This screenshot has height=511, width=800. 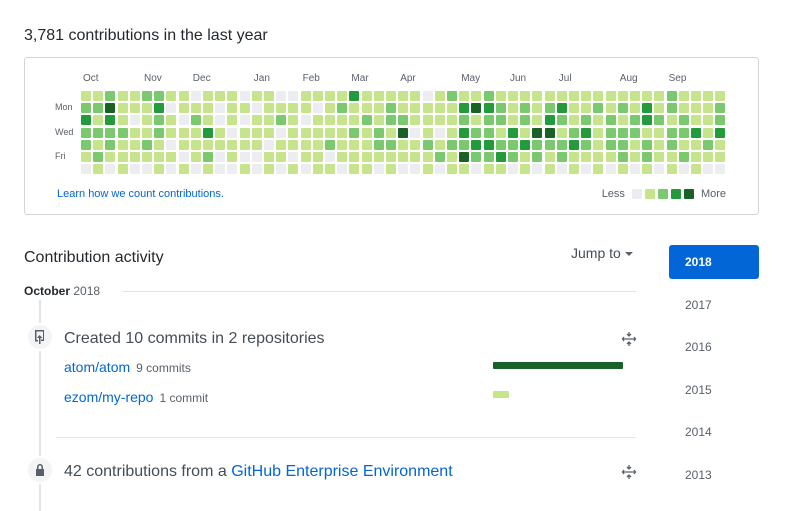 What do you see at coordinates (698, 432) in the screenshot?
I see `year-link-2014: 2014` at bounding box center [698, 432].